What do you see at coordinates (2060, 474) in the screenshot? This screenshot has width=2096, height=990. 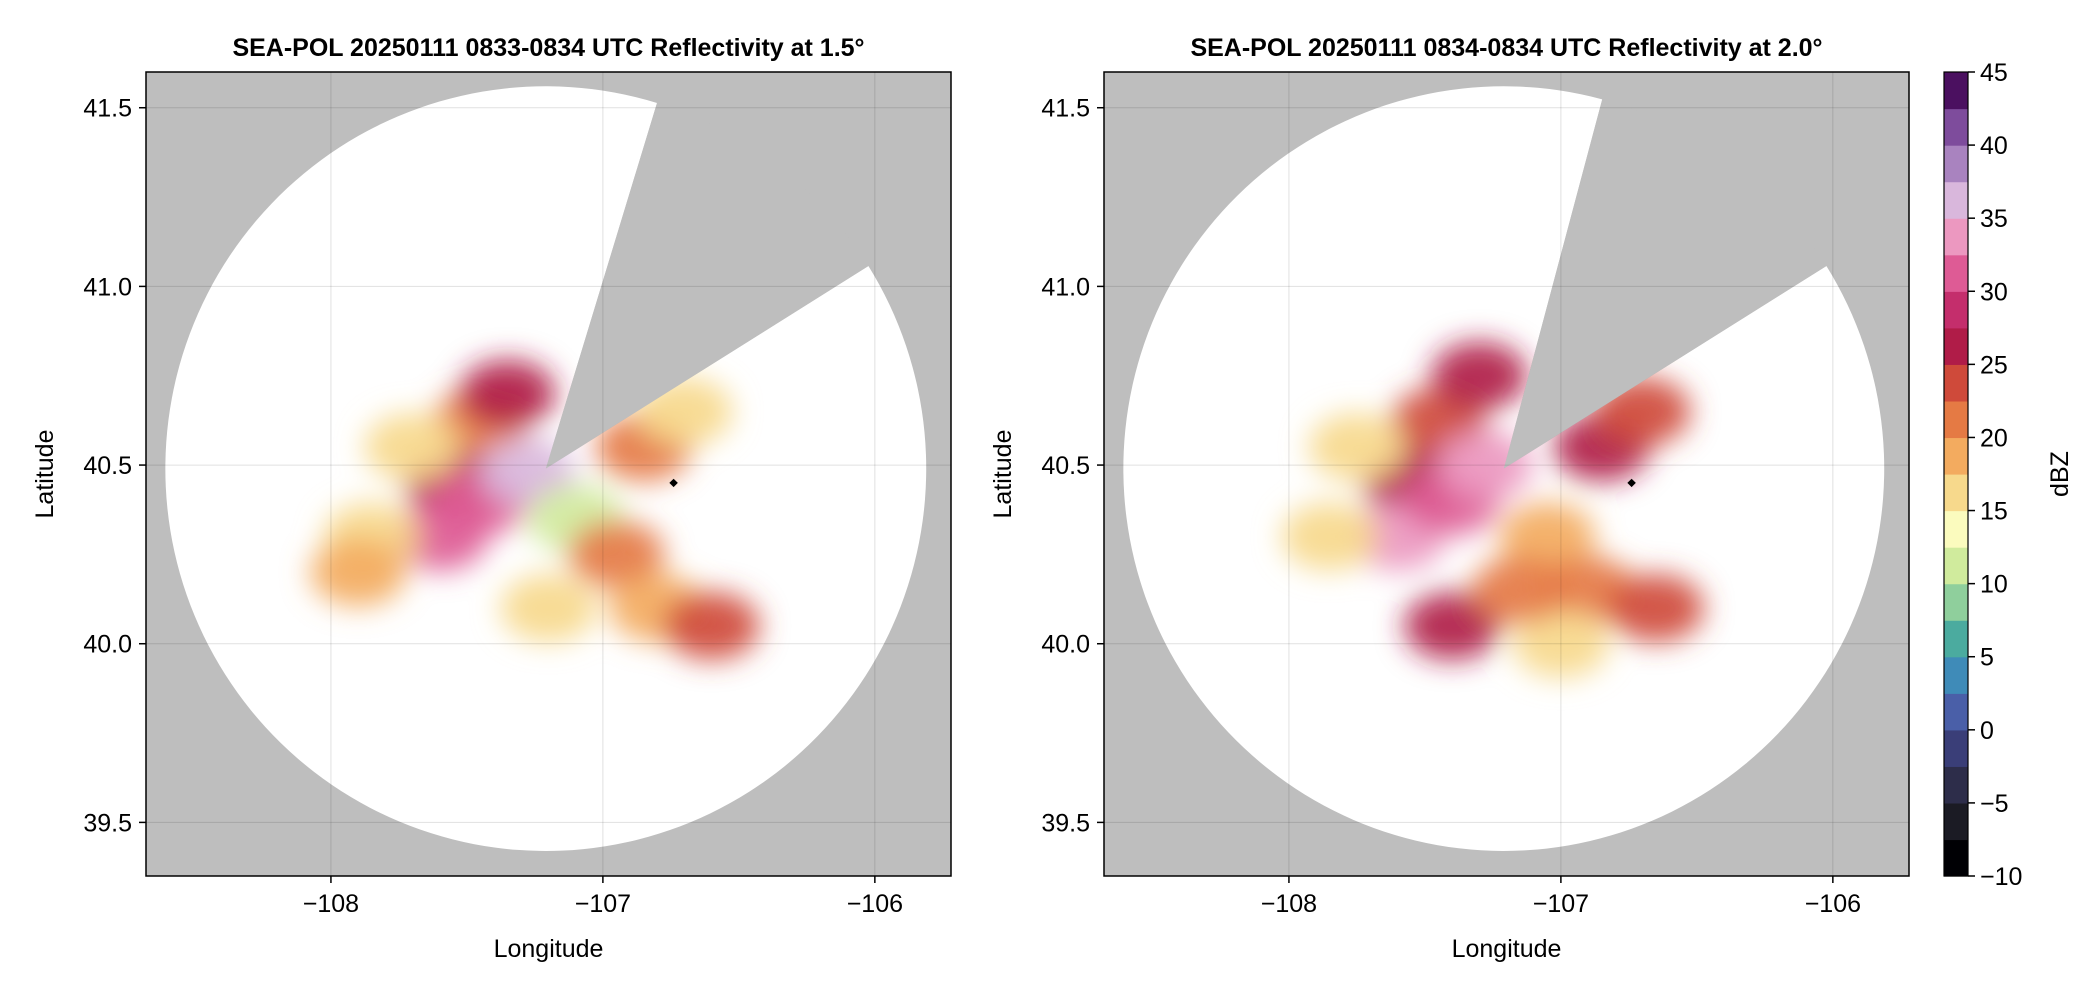 I see `colorbar-label: dBZ` at bounding box center [2060, 474].